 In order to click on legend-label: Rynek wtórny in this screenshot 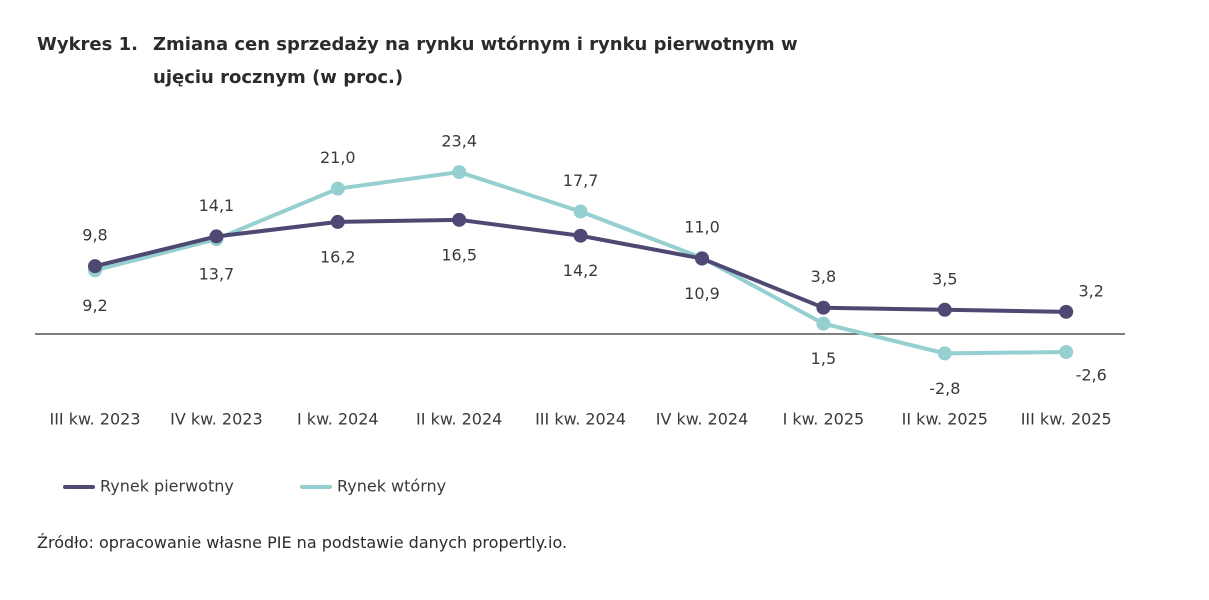, I will do `click(391, 486)`.